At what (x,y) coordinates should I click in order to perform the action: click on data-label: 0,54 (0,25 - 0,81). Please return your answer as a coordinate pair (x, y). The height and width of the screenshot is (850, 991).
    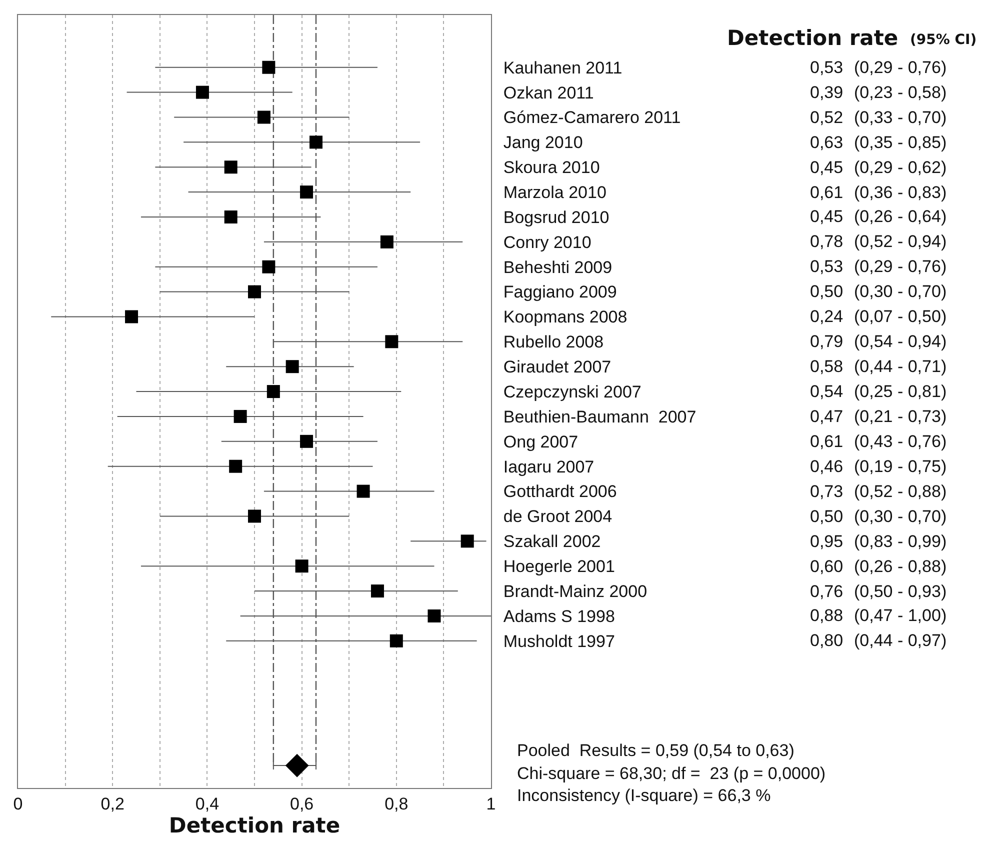
    Looking at the image, I should click on (878, 391).